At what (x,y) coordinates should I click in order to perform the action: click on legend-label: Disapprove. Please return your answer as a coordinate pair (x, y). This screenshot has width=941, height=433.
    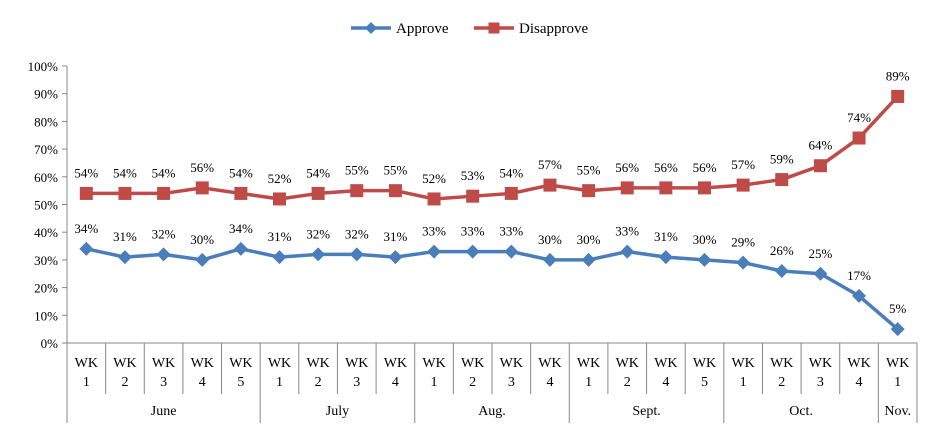
    Looking at the image, I should click on (553, 29).